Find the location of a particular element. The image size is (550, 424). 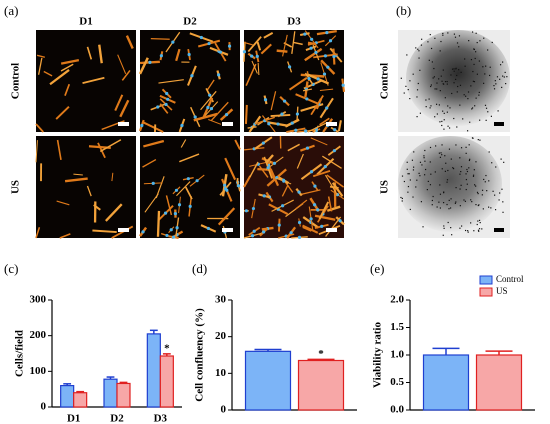

spheroid is located at coordinates (458, 78).